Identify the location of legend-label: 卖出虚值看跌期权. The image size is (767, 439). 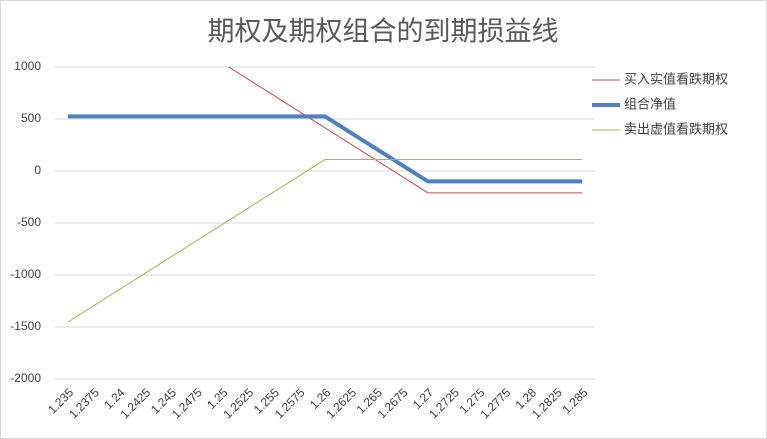
(676, 130).